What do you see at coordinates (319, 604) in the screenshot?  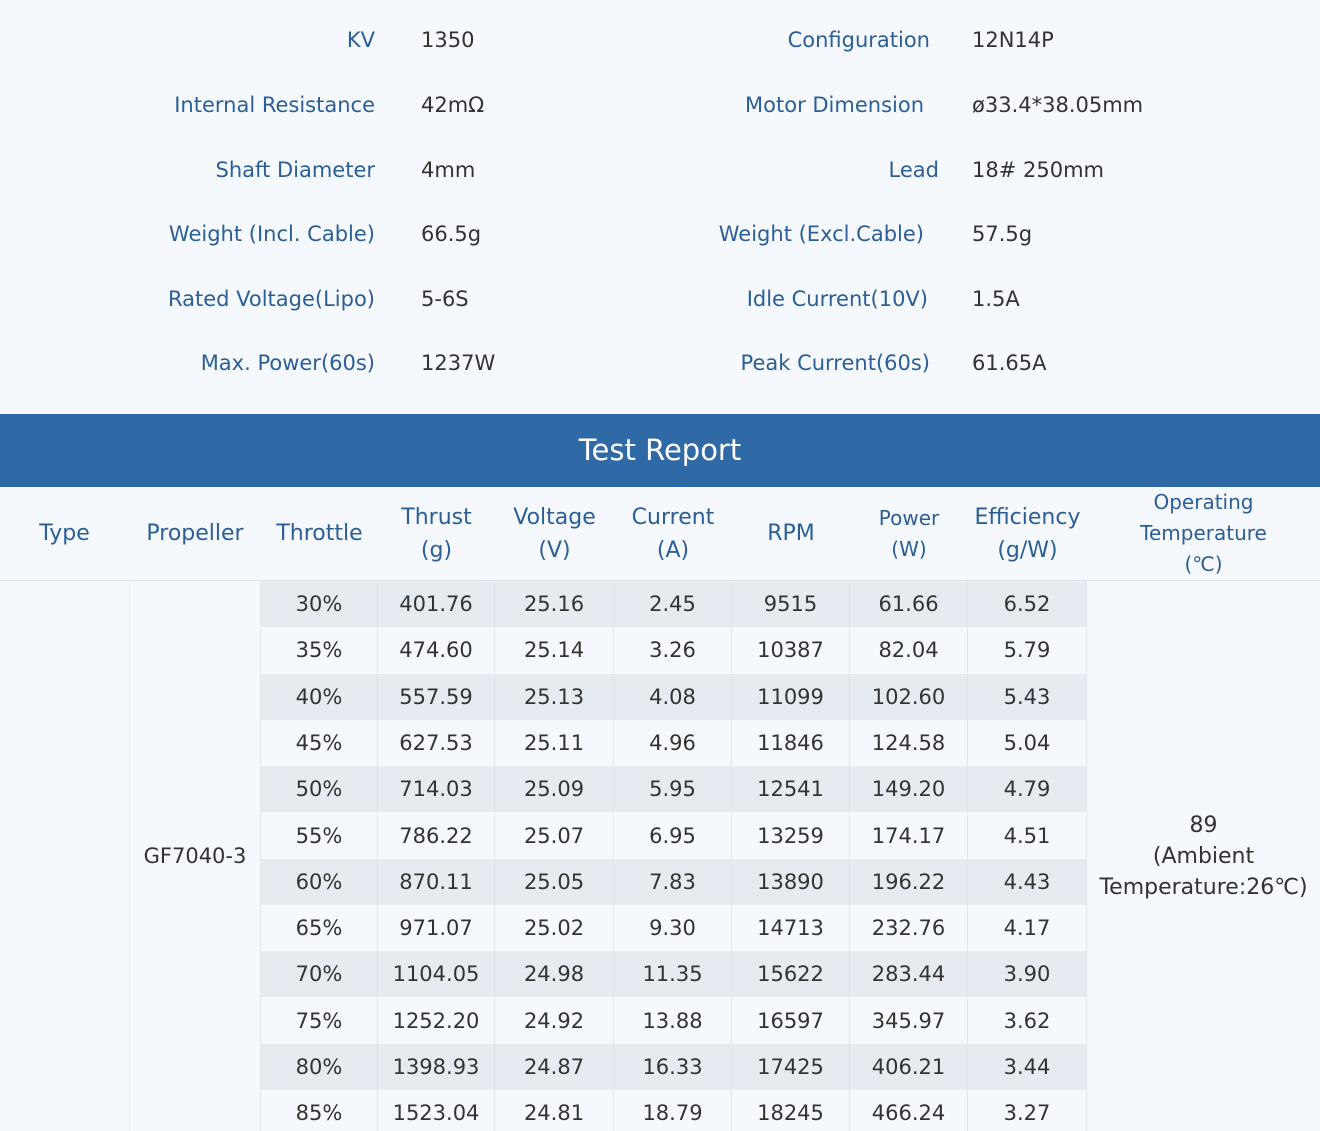 I see `cell-throttle: 30%` at bounding box center [319, 604].